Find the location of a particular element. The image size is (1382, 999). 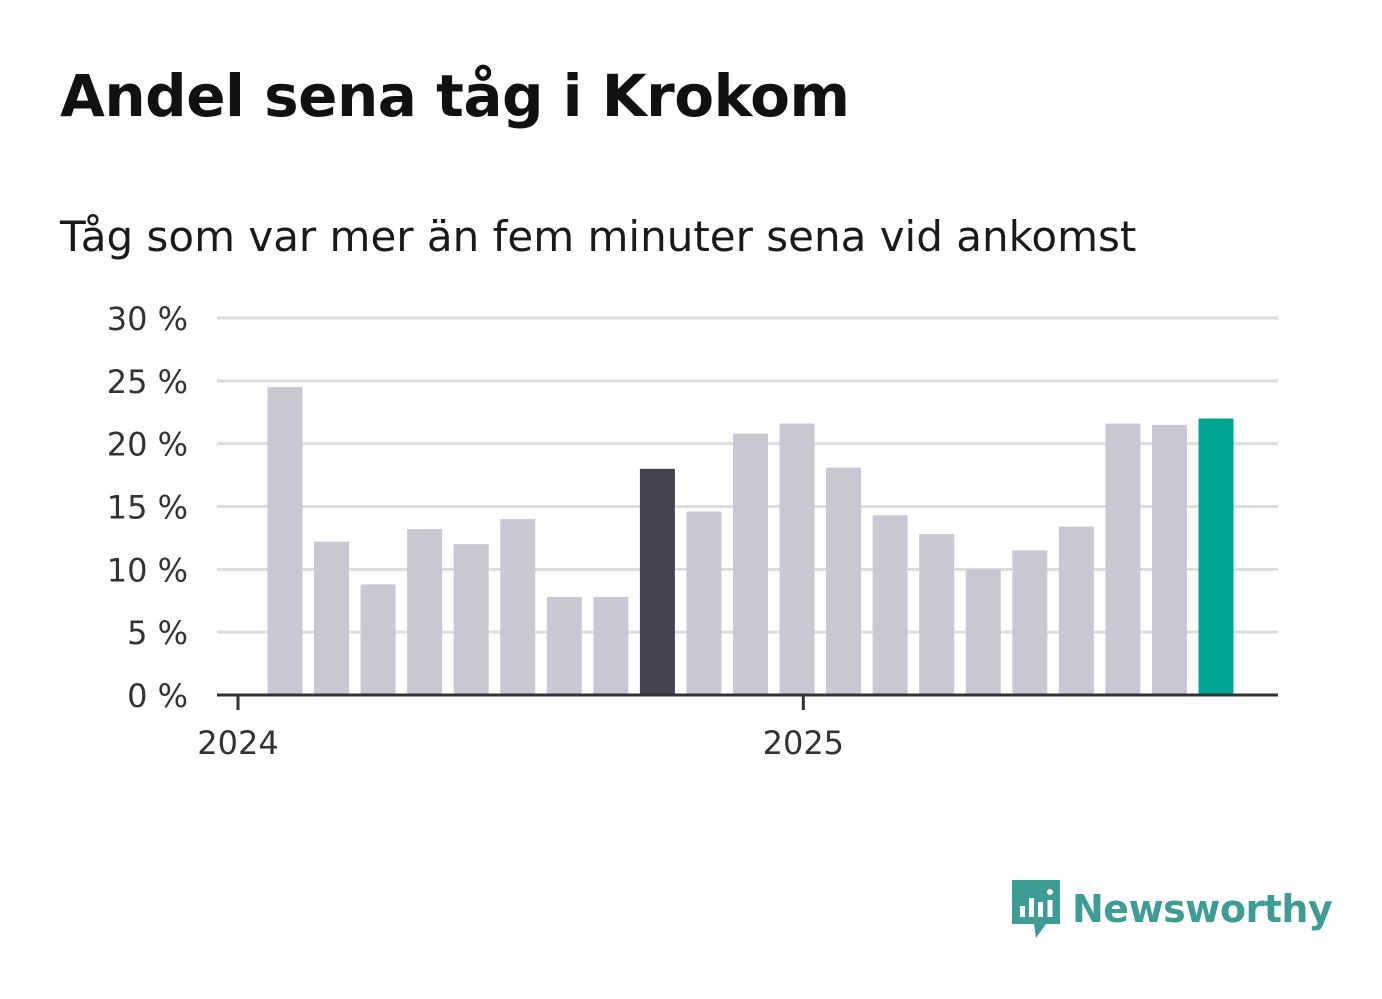

y-tick-label: 5 % is located at coordinates (157, 633).